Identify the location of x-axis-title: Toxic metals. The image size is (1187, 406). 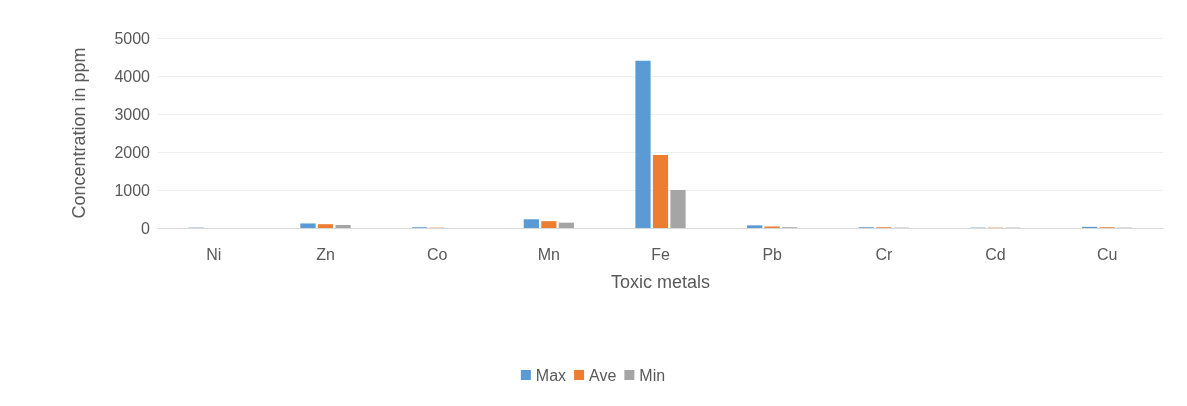
(660, 282).